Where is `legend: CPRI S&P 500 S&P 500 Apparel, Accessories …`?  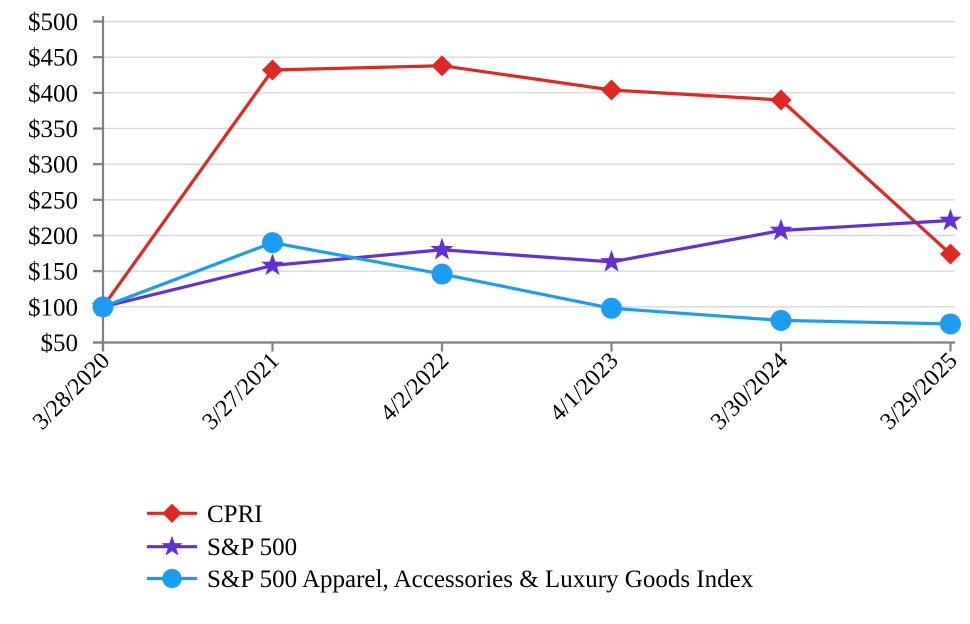 legend: CPRI S&P 500 S&P 500 Apparel, Accessories … is located at coordinates (450, 547).